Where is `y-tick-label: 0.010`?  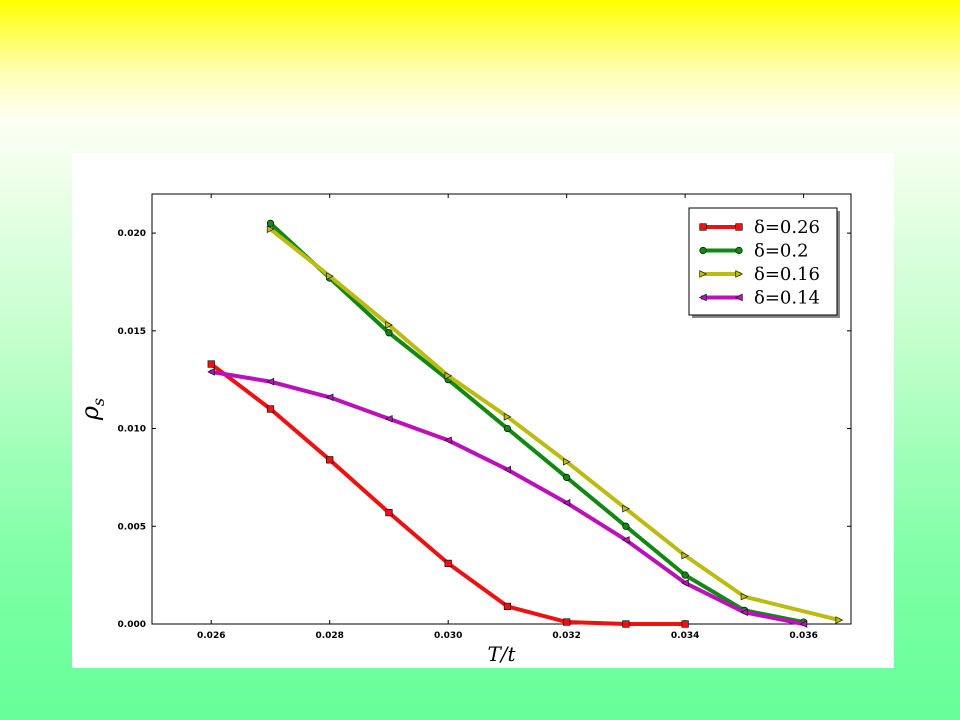
y-tick-label: 0.010 is located at coordinates (132, 430).